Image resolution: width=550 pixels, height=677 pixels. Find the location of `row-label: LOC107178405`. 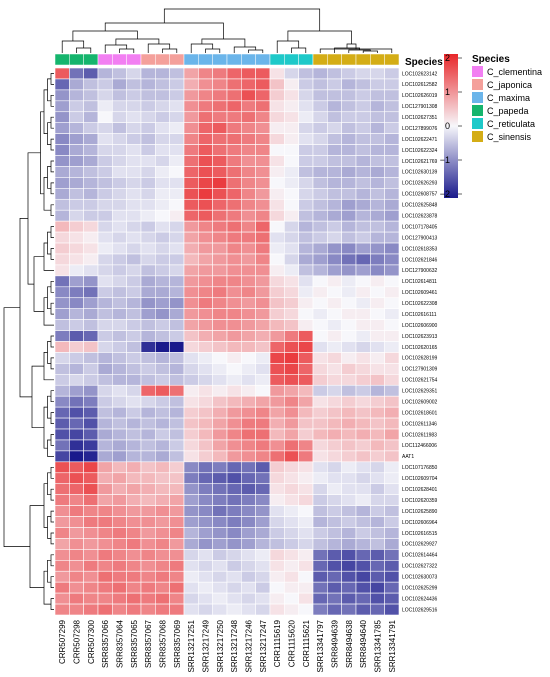

row-label: LOC107178405 is located at coordinates (420, 227).